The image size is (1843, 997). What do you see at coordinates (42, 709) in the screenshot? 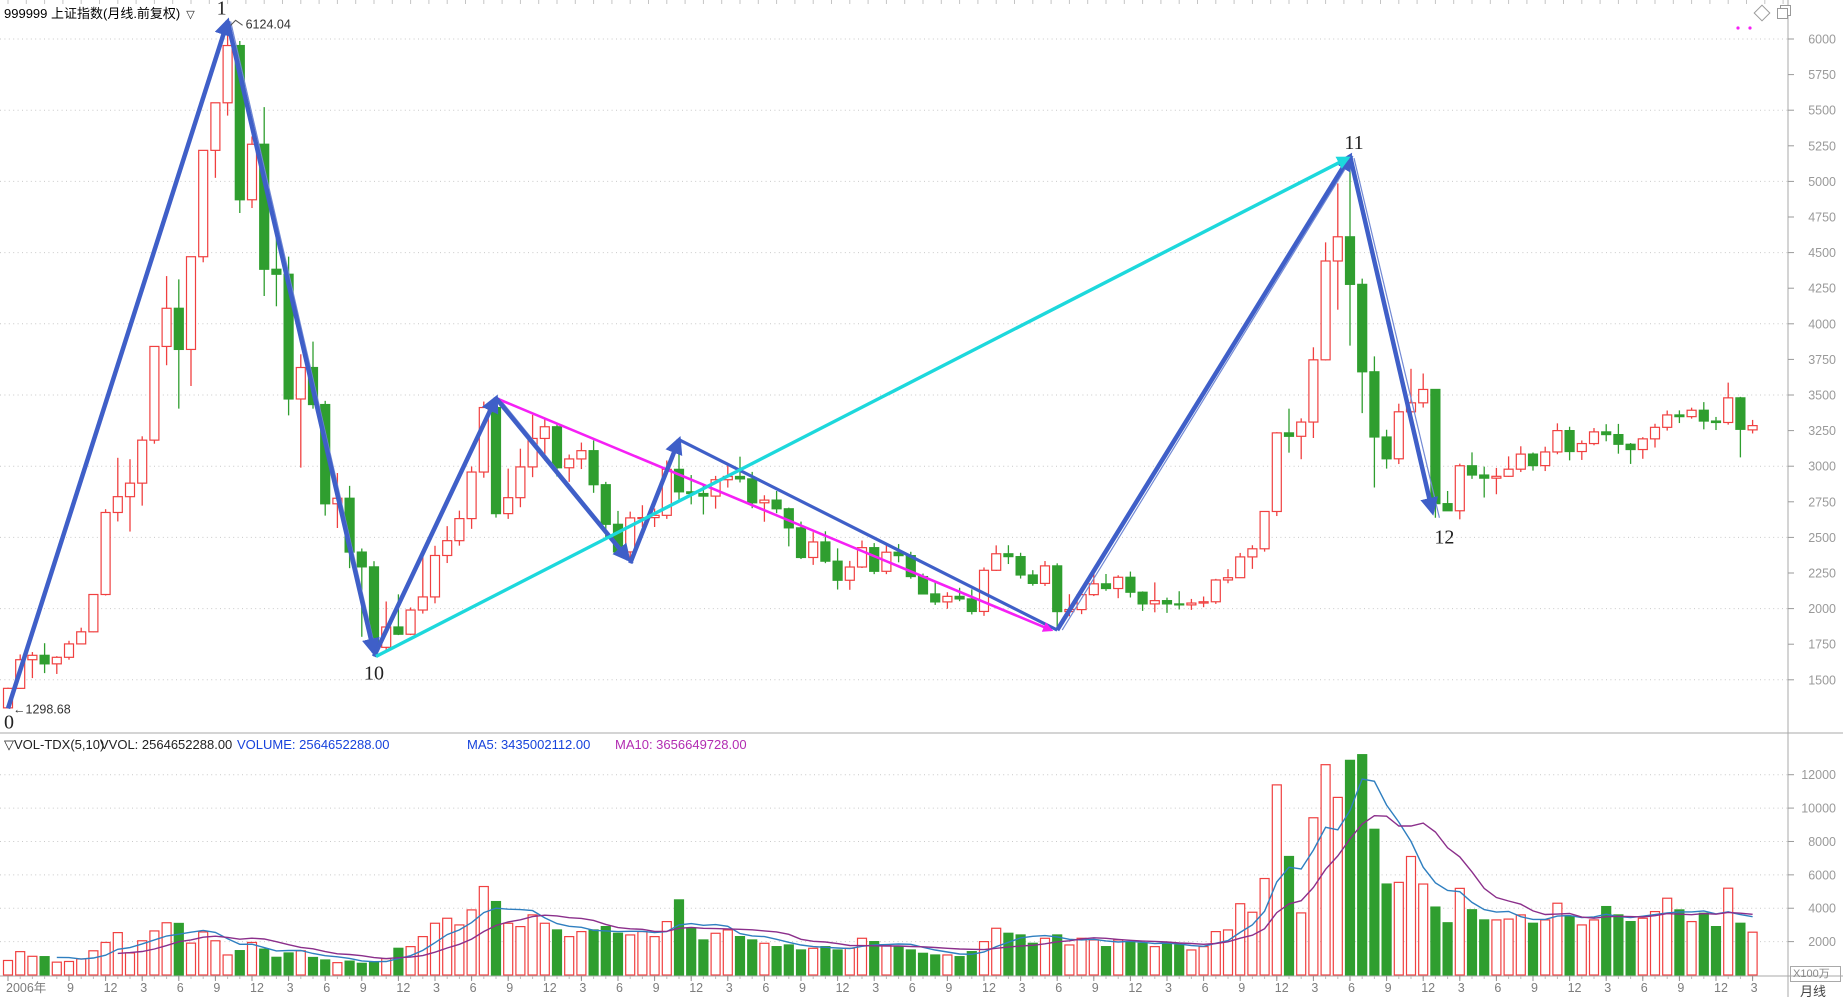
I see `annotation-low-callout: ←1298.68` at bounding box center [42, 709].